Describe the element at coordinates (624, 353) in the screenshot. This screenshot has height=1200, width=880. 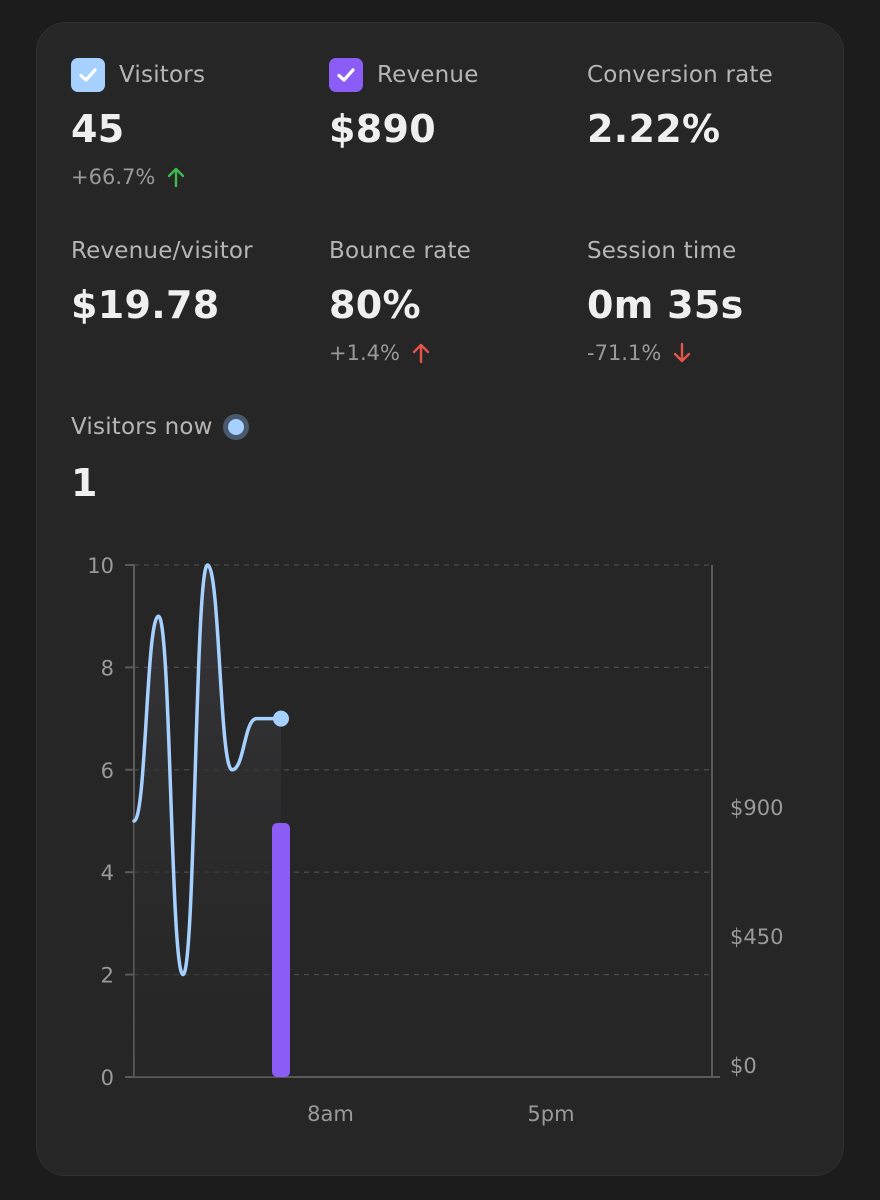
I see `change-text: -71.1%` at that location.